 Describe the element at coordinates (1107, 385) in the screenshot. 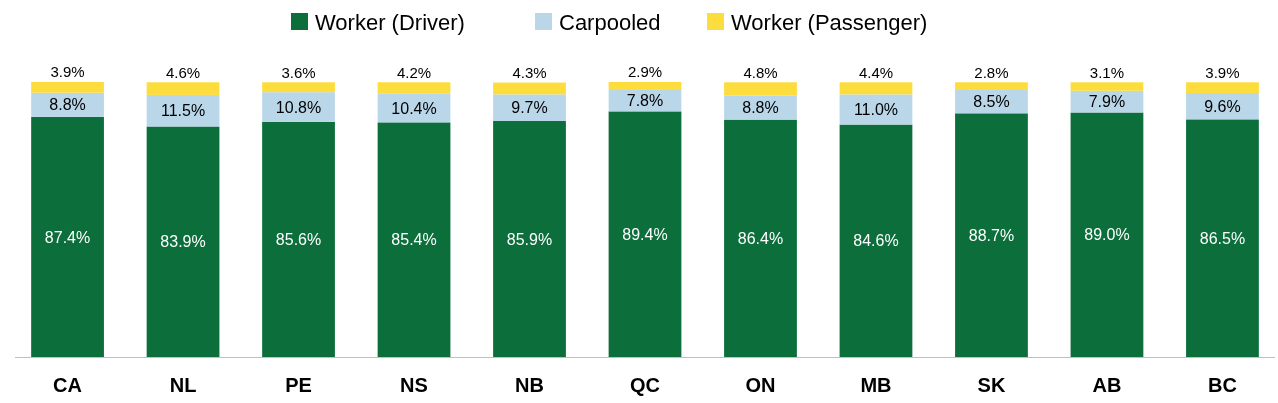

I see `x-tick-label: AB` at that location.